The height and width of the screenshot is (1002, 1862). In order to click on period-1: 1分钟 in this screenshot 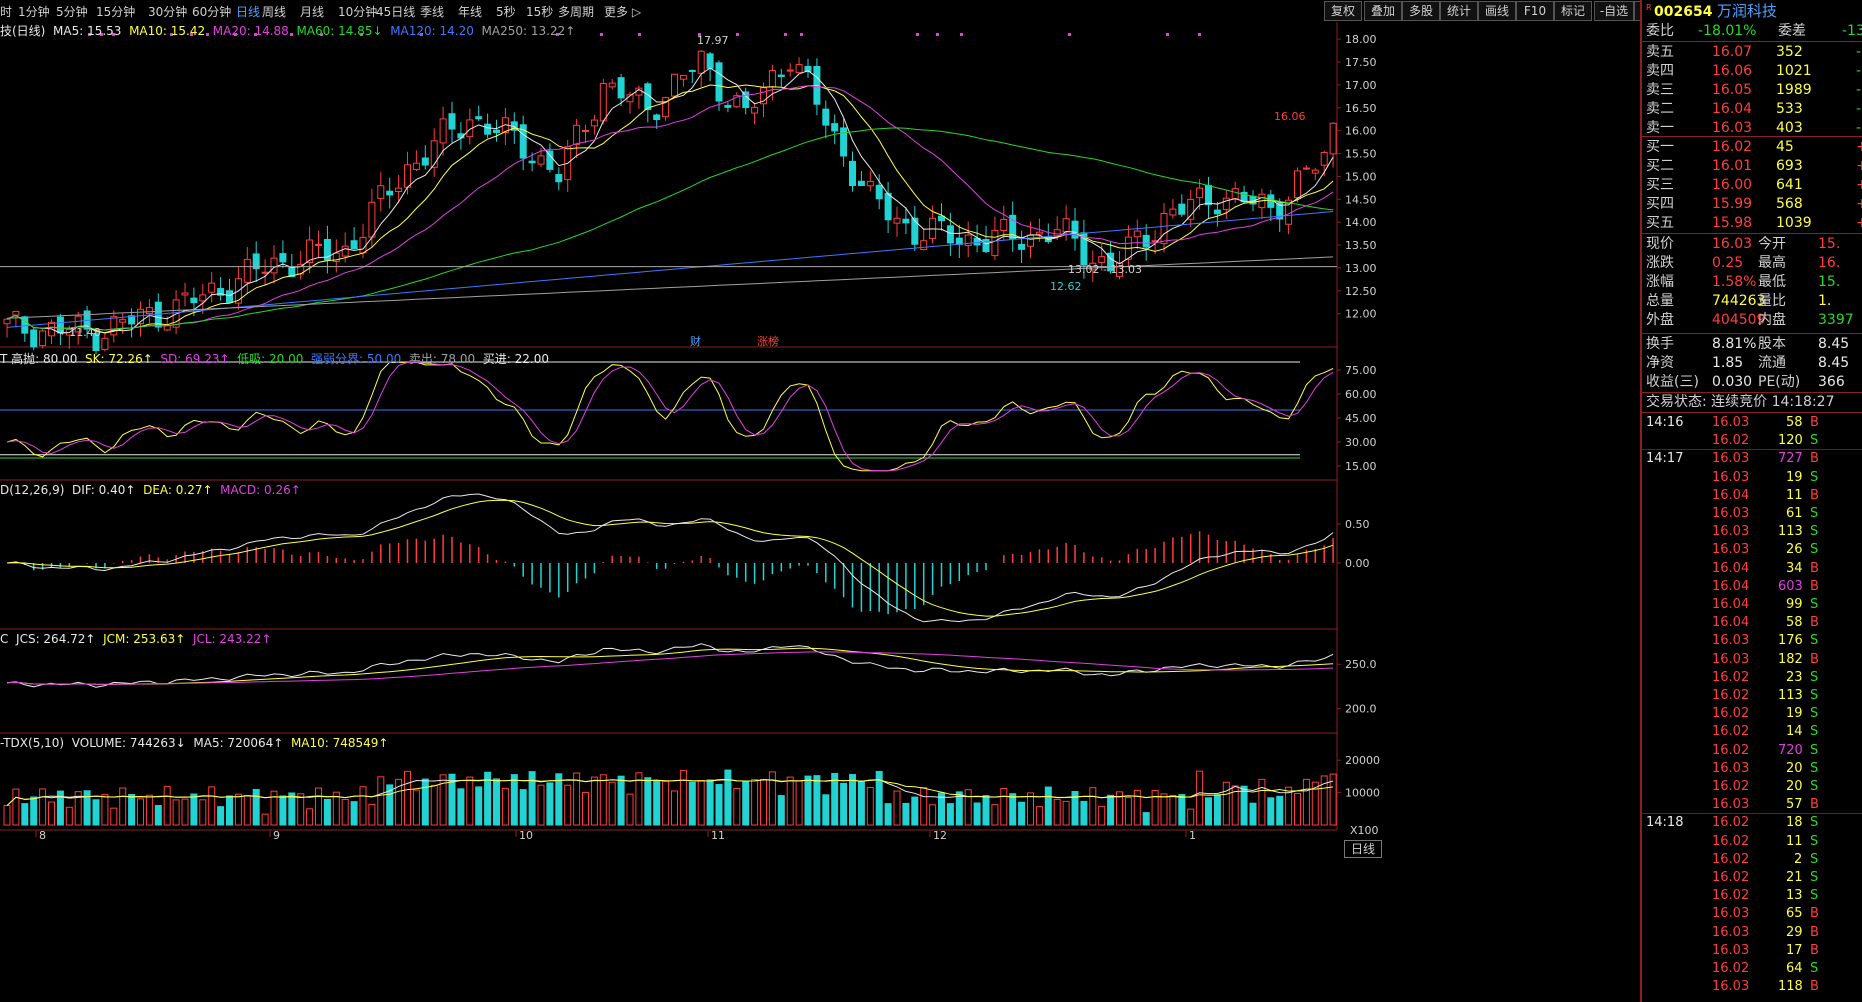, I will do `click(34, 12)`.